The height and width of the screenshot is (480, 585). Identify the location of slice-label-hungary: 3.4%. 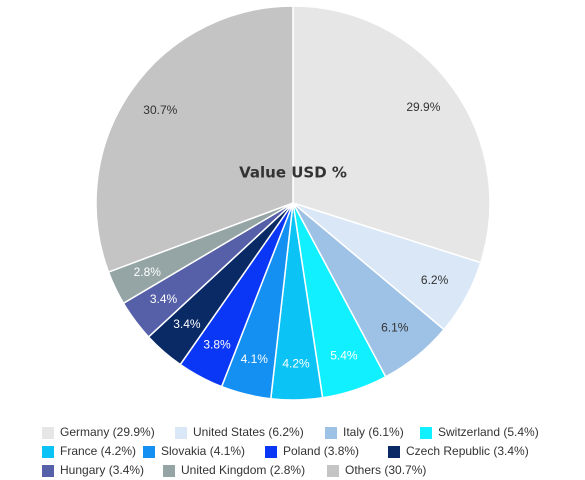
(164, 299).